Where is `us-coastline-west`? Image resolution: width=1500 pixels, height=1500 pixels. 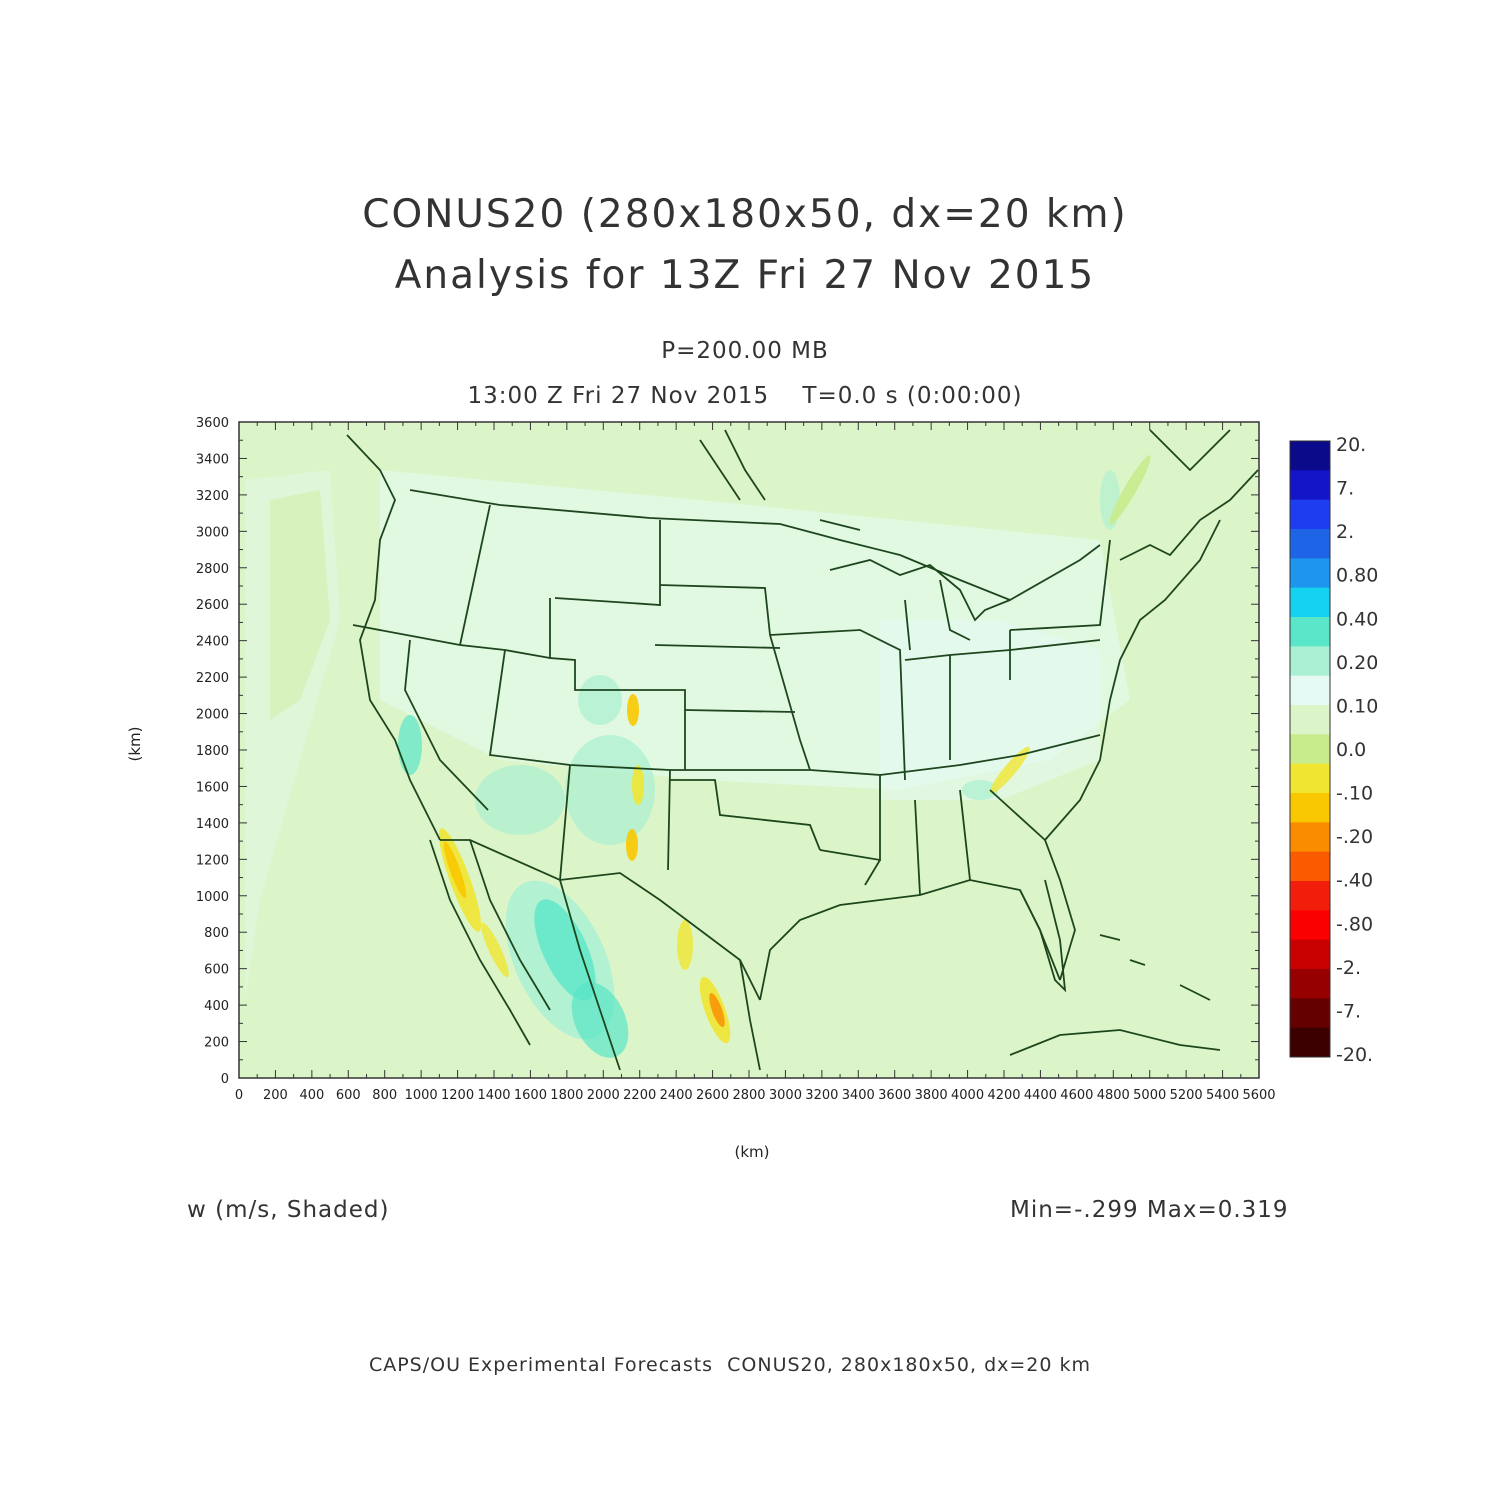 us-coastline-west is located at coordinates (393, 637).